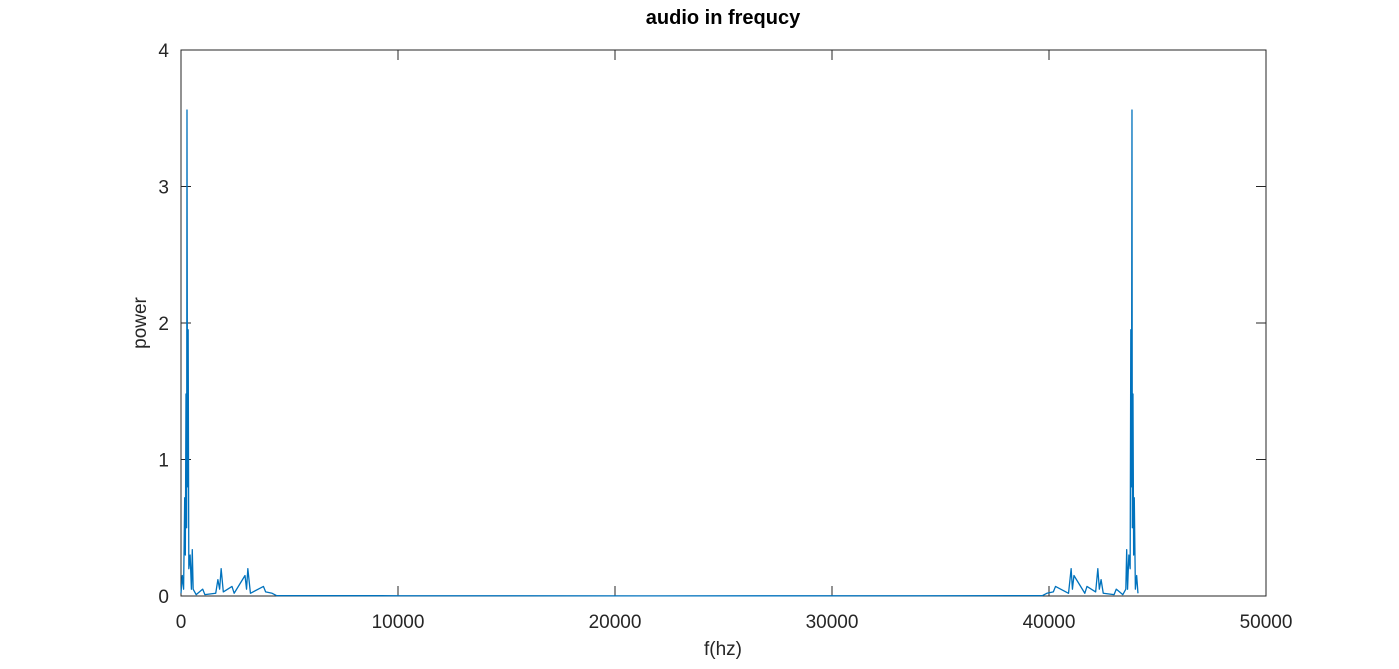 This screenshot has width=1399, height=669. I want to click on x-tick-label: 20000, so click(615, 622).